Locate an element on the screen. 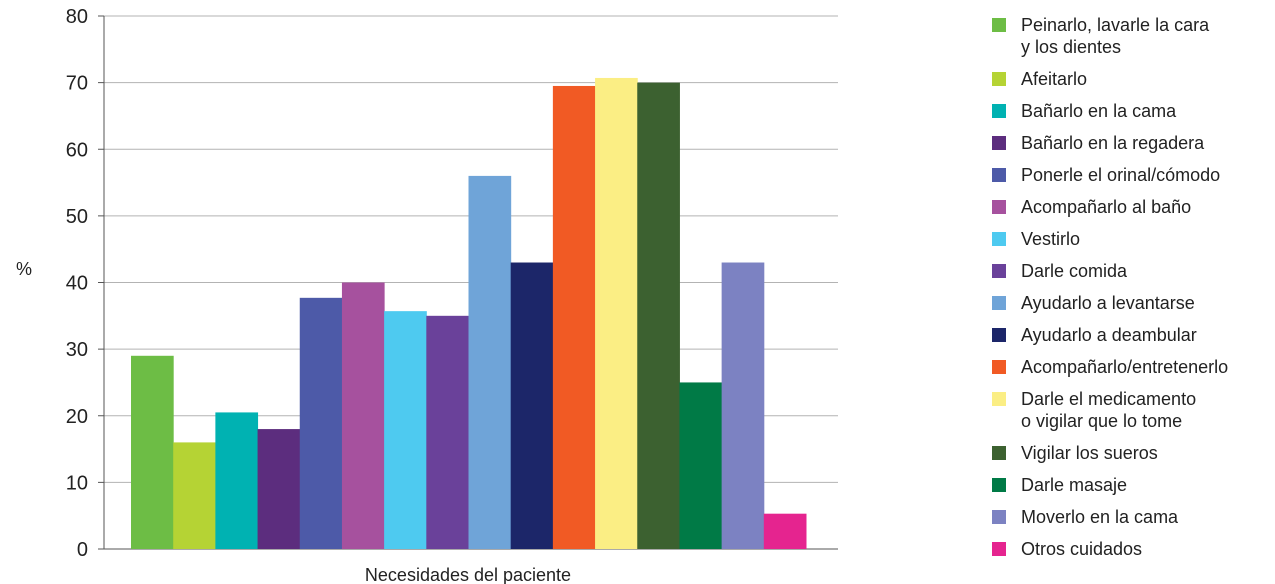 The image size is (1275, 584). legend-label-1: y los dientes is located at coordinates (1071, 47).